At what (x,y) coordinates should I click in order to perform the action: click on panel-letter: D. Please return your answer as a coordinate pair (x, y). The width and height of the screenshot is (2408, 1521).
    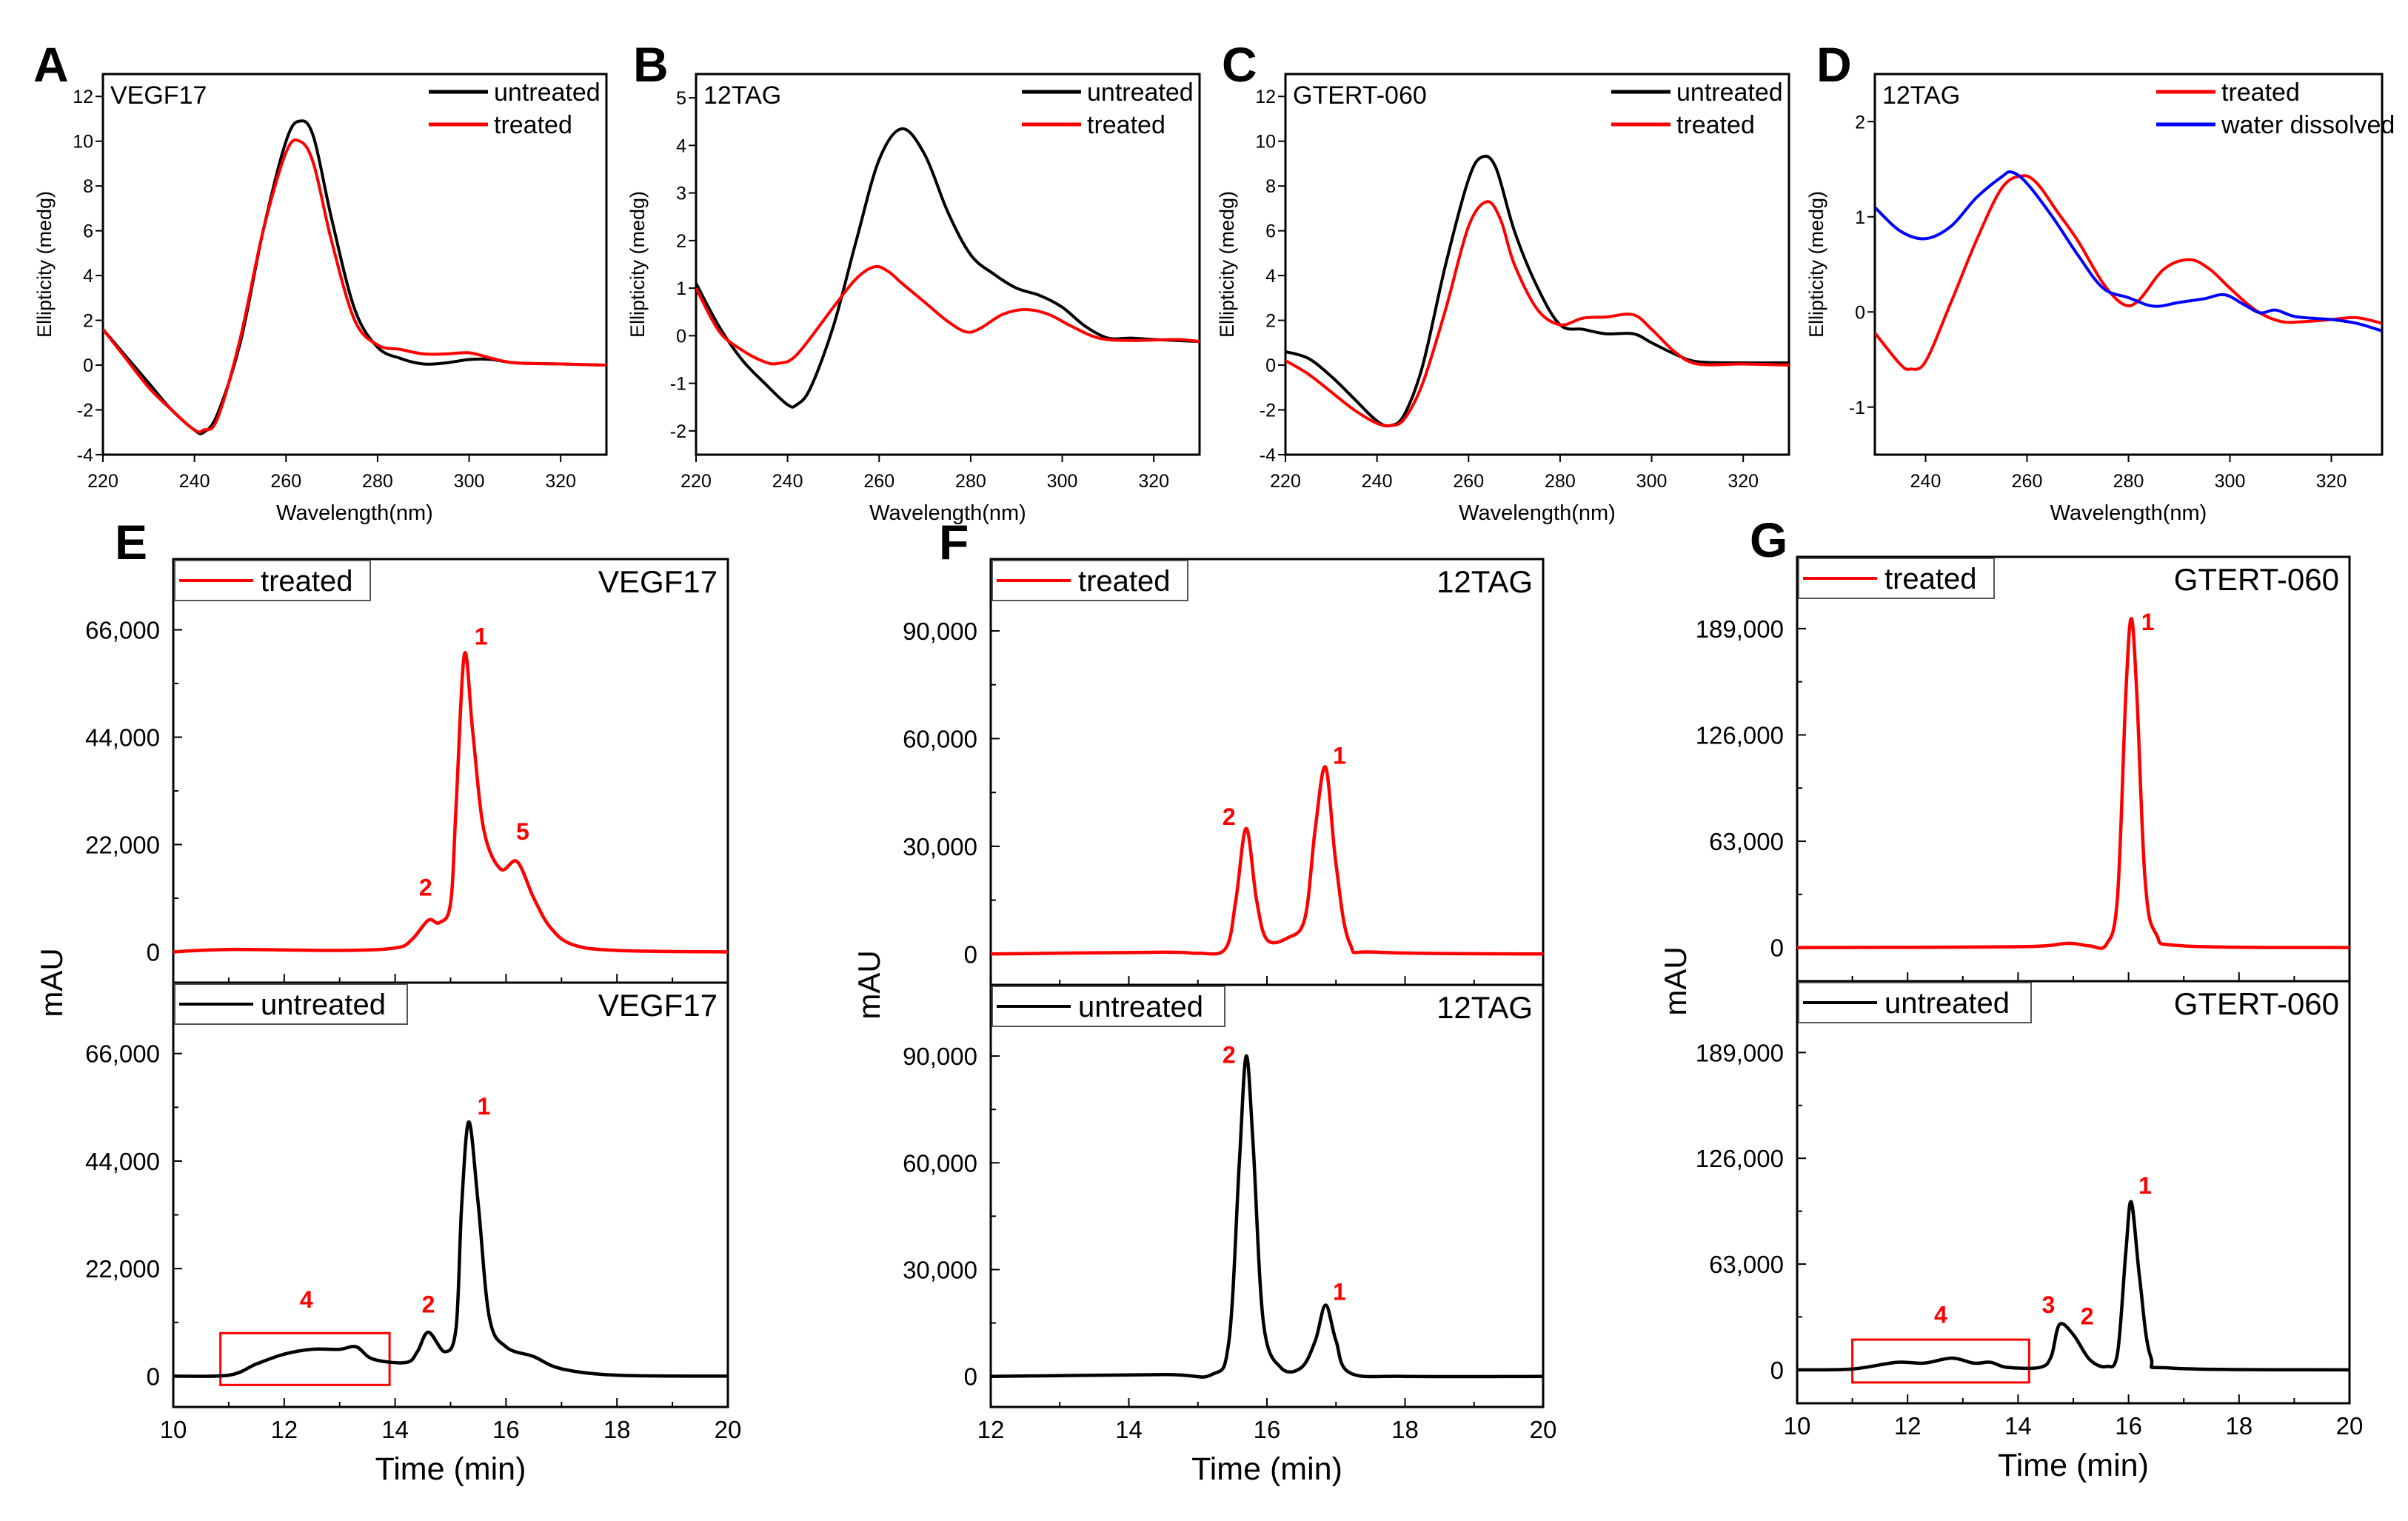
    Looking at the image, I should click on (1834, 64).